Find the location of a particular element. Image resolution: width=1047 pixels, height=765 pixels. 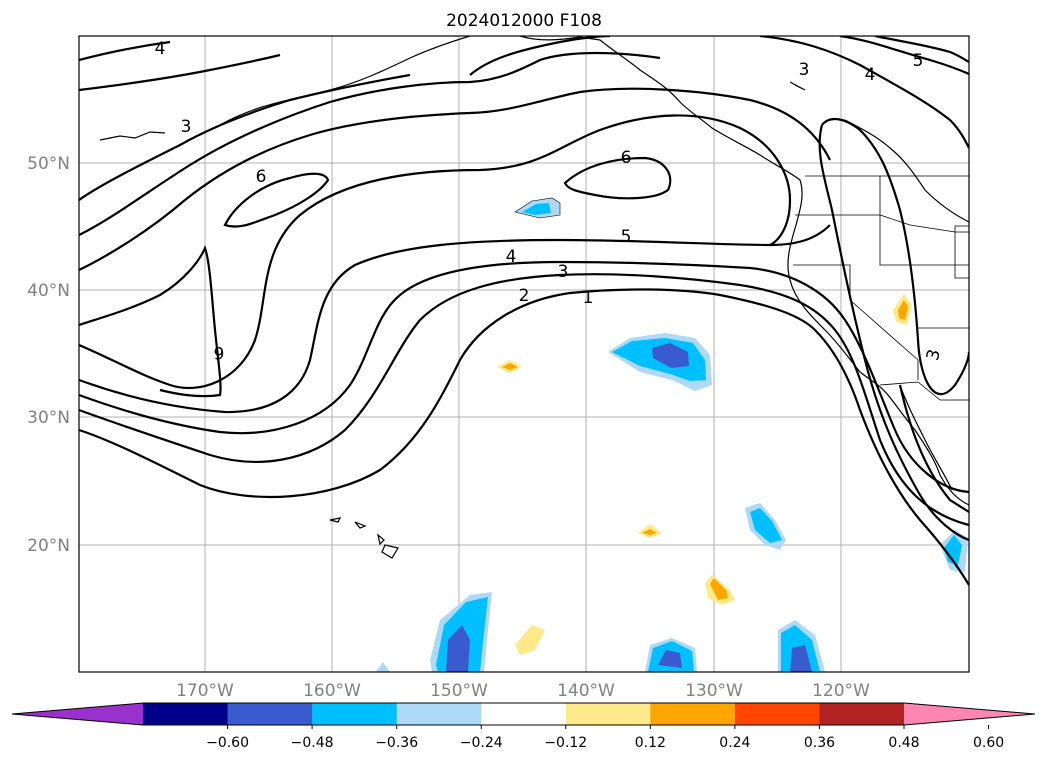

colorbar-tick-label: −0.24 is located at coordinates (481, 743).